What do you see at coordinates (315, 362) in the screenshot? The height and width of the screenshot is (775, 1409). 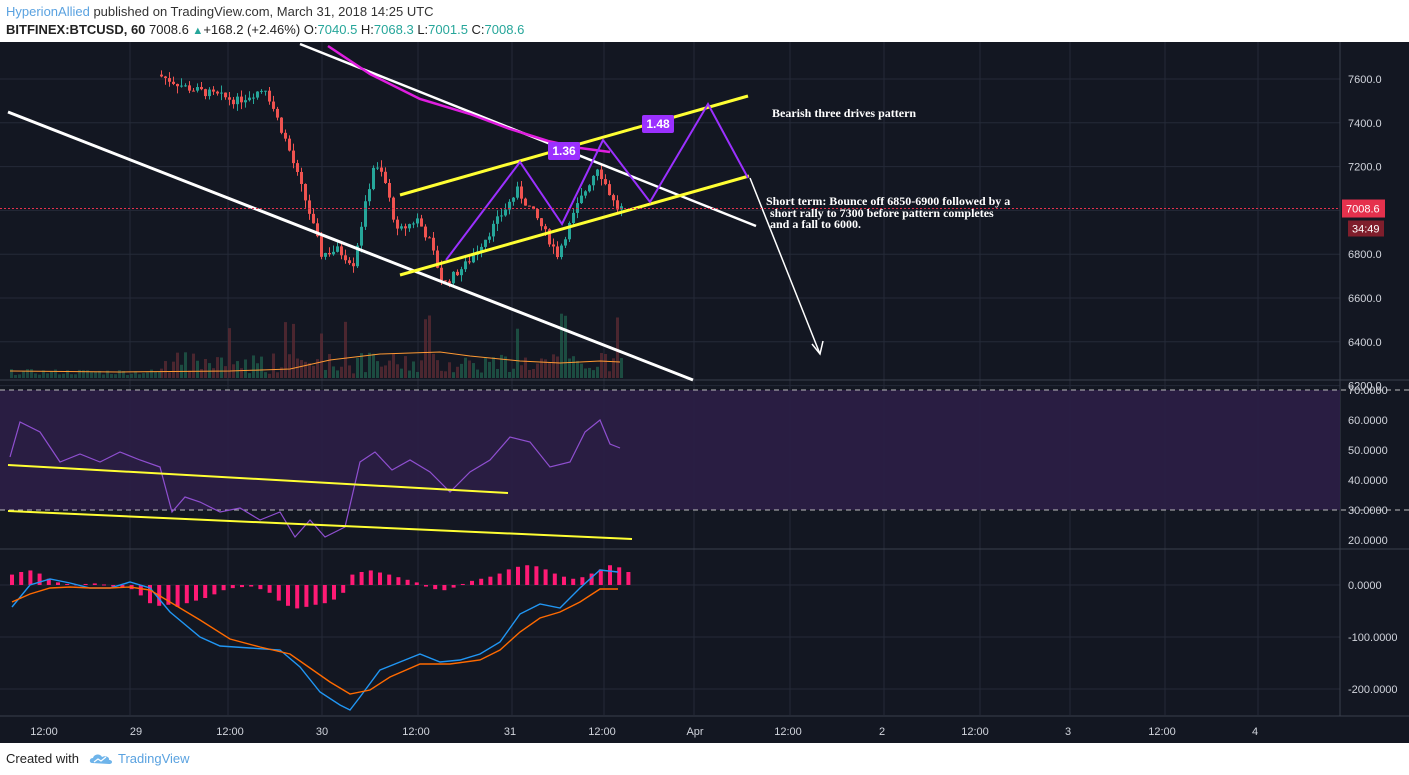 I see `volume-ma-line` at bounding box center [315, 362].